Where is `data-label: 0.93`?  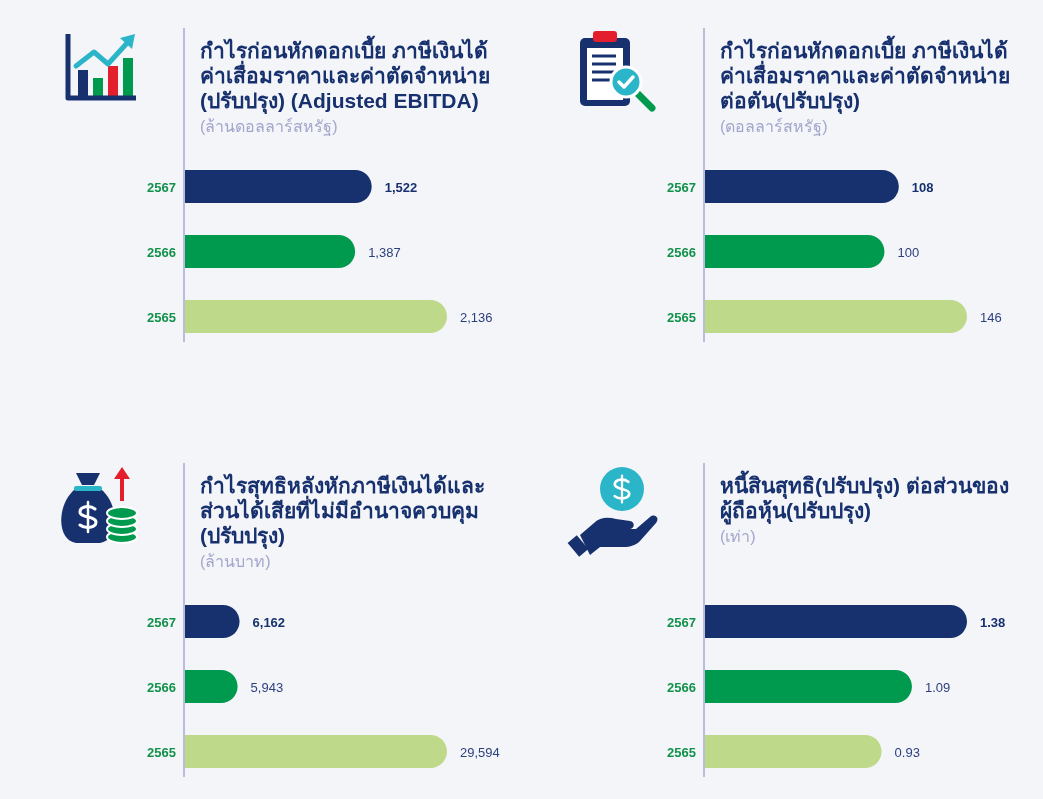
data-label: 0.93 is located at coordinates (907, 752).